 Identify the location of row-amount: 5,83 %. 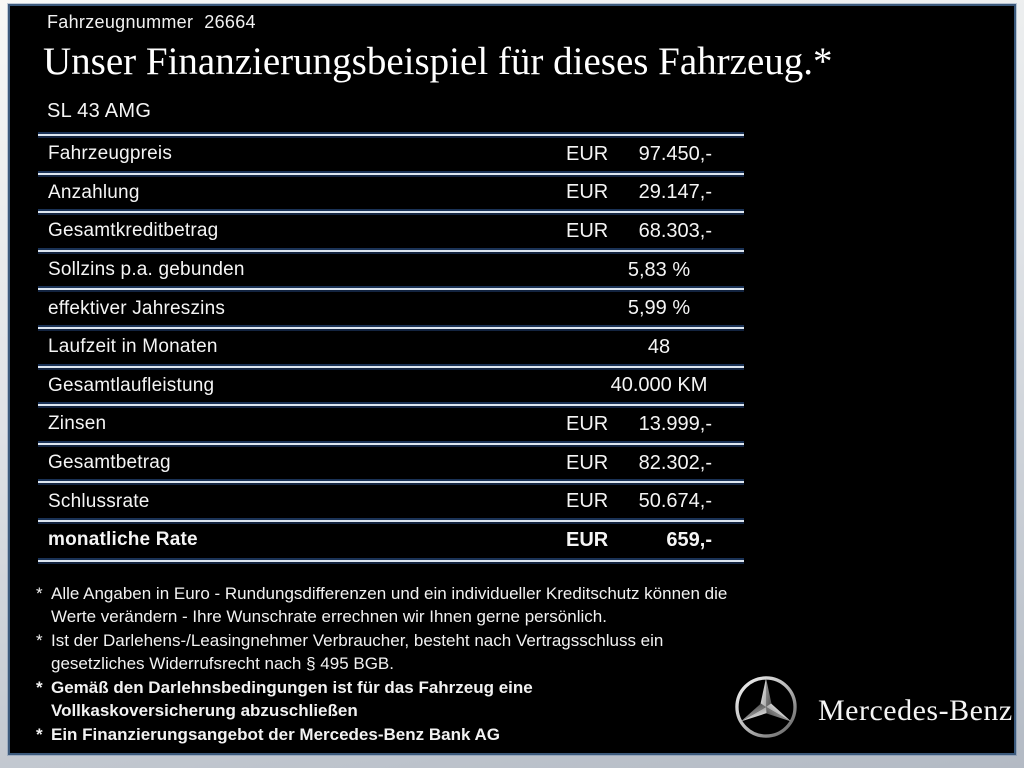
(659, 269).